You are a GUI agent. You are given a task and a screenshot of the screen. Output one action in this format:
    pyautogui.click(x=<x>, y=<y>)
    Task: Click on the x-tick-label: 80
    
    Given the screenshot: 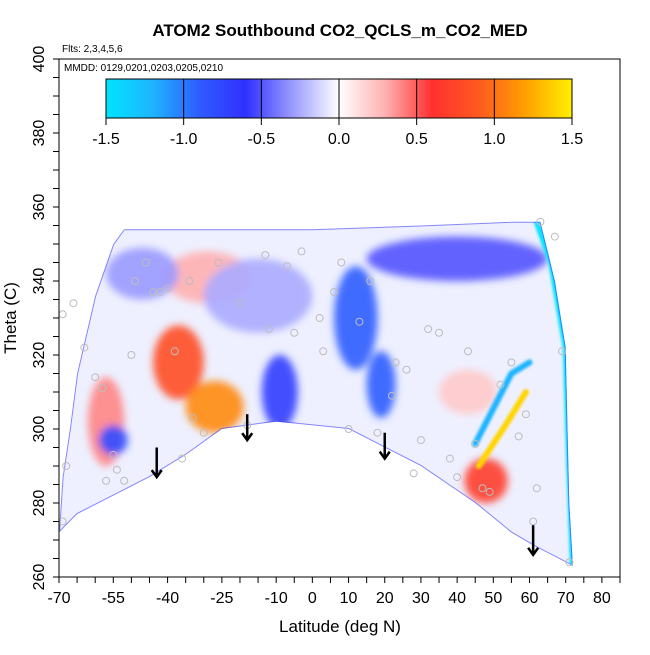 What is the action you would take?
    pyautogui.click(x=602, y=598)
    